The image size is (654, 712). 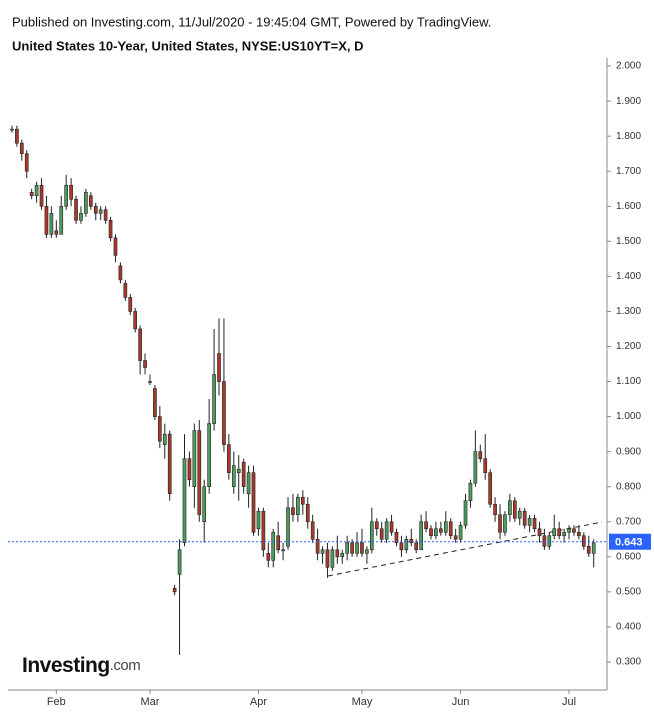 What do you see at coordinates (628, 346) in the screenshot?
I see `y-tick-label: 1.200` at bounding box center [628, 346].